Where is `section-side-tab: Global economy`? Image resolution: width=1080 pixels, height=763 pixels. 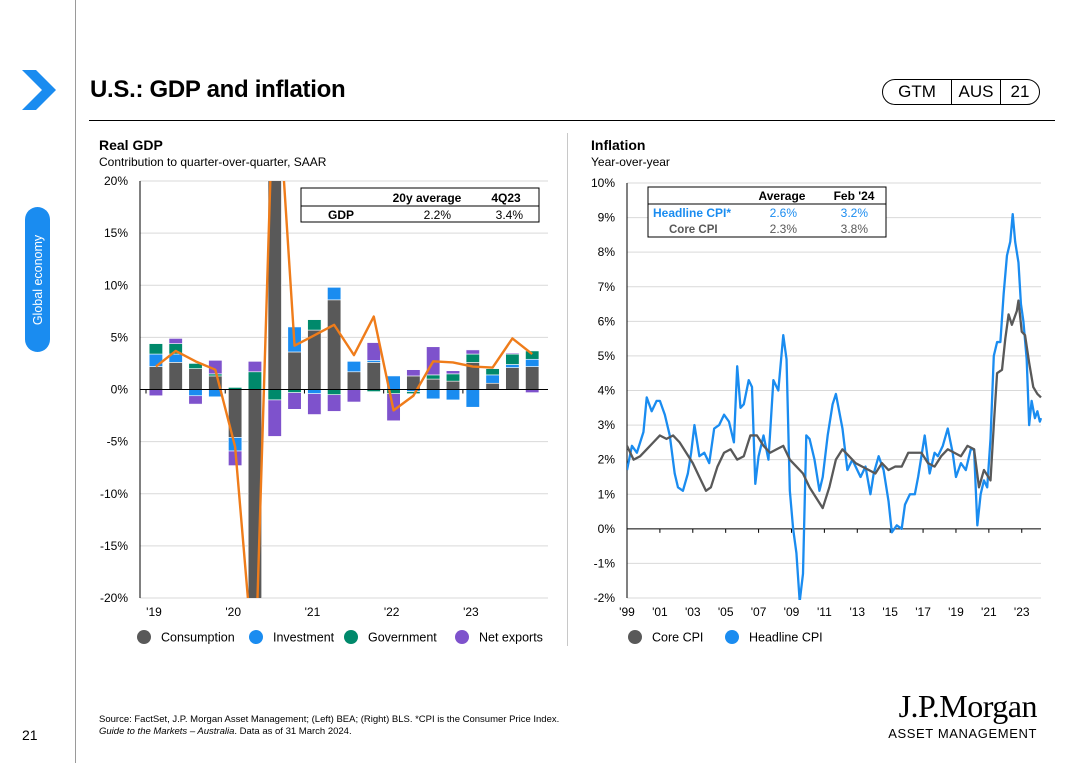
section-side-tab: Global economy is located at coordinates (37, 279).